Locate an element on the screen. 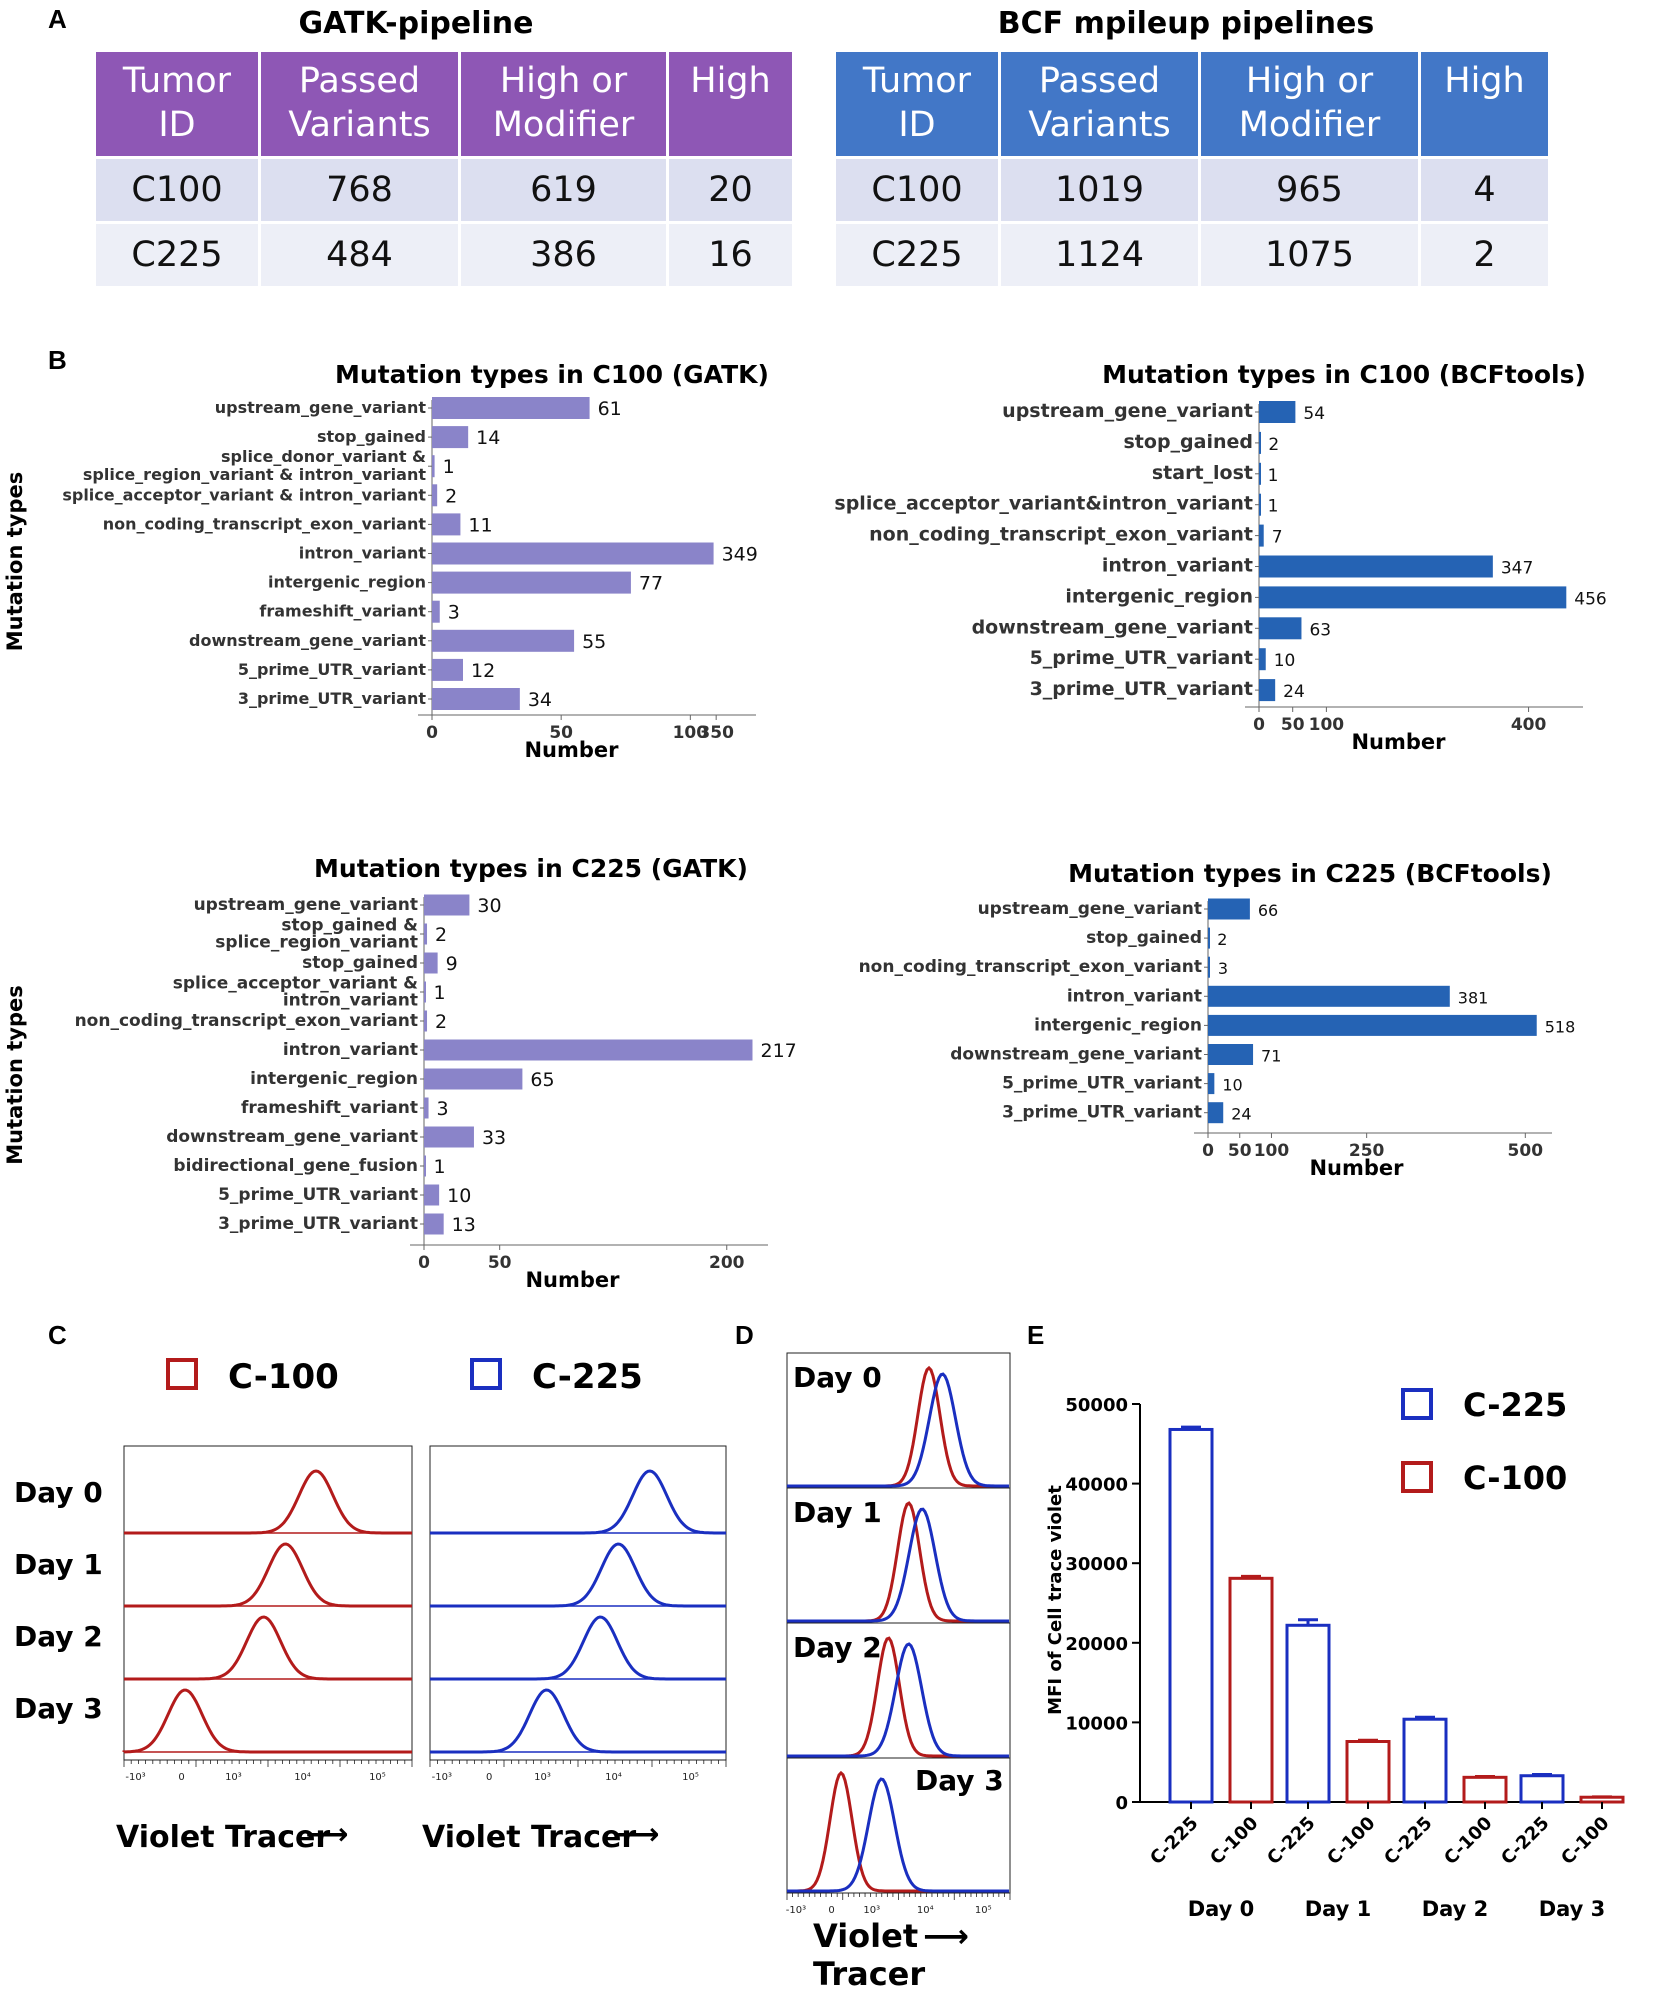 The width and height of the screenshot is (1654, 1989). category-label: bidirectional_gene_fusion is located at coordinates (295, 1166).